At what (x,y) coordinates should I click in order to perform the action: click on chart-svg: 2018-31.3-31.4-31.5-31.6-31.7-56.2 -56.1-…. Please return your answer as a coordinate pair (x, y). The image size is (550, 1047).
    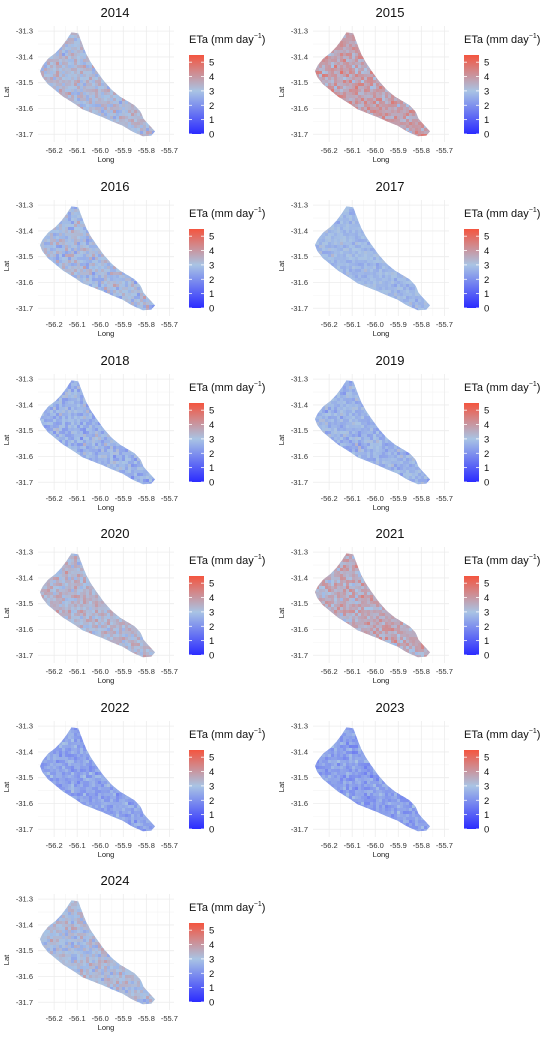
    Looking at the image, I should click on (133, 432).